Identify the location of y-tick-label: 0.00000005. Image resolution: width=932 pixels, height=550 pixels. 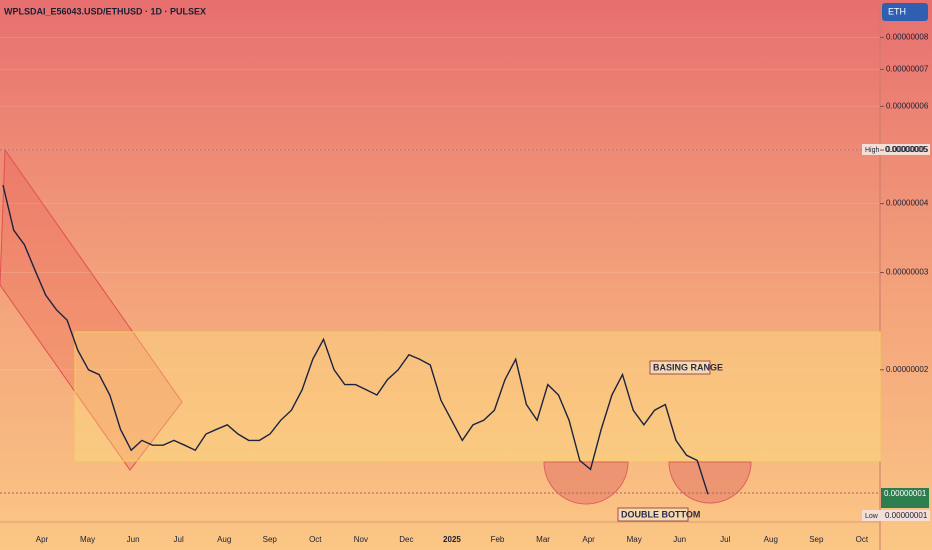
(907, 149).